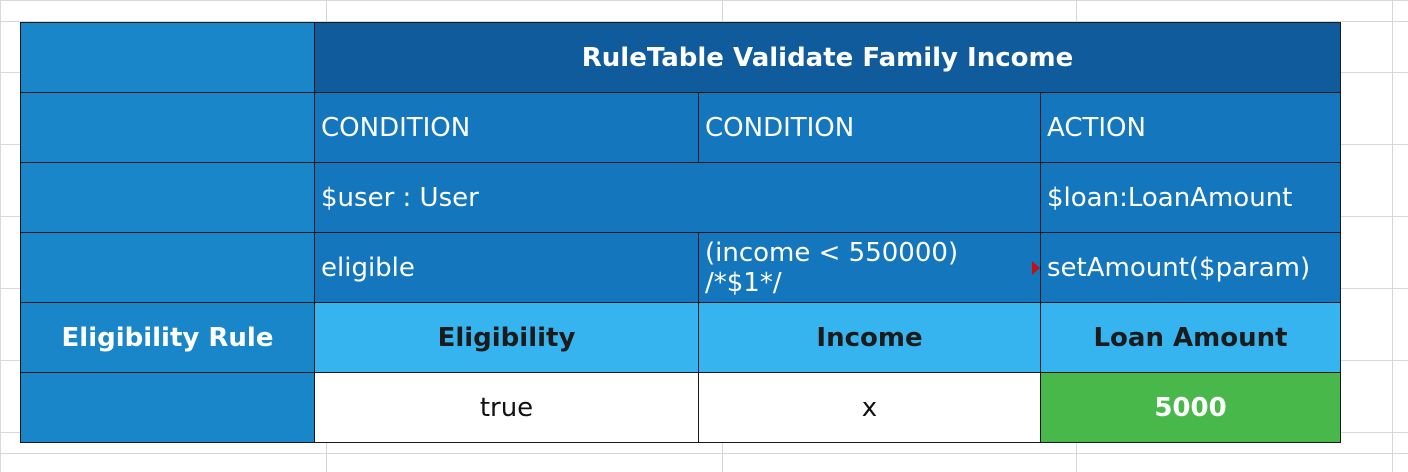 The height and width of the screenshot is (472, 1408). Describe the element at coordinates (1190, 197) in the screenshot. I see `action-object-cell: $loan:LoanAmount` at that location.